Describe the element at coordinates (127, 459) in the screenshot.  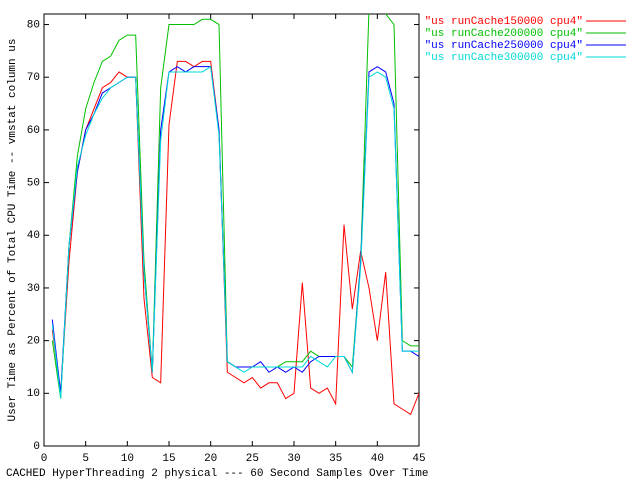
I see `x-tick-label: 10` at that location.